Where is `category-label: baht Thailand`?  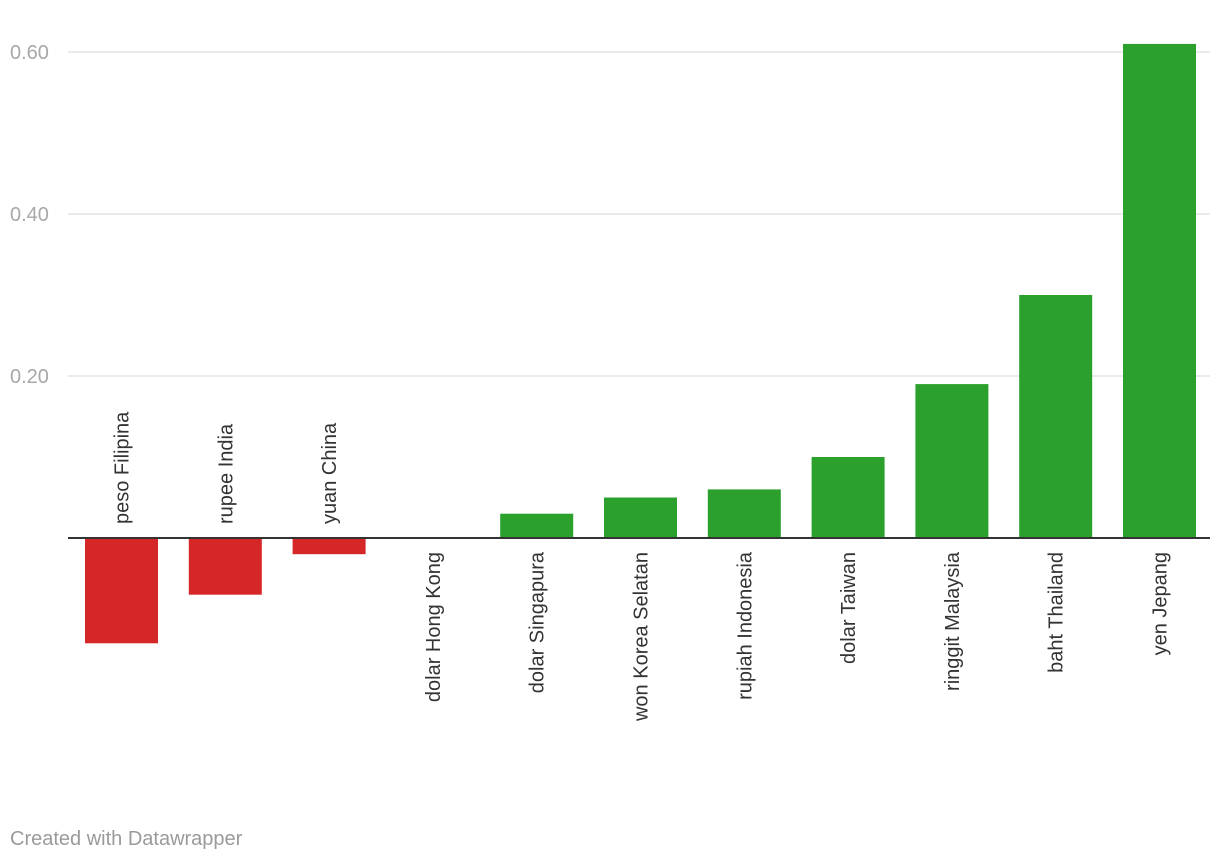 category-label: baht Thailand is located at coordinates (1057, 612).